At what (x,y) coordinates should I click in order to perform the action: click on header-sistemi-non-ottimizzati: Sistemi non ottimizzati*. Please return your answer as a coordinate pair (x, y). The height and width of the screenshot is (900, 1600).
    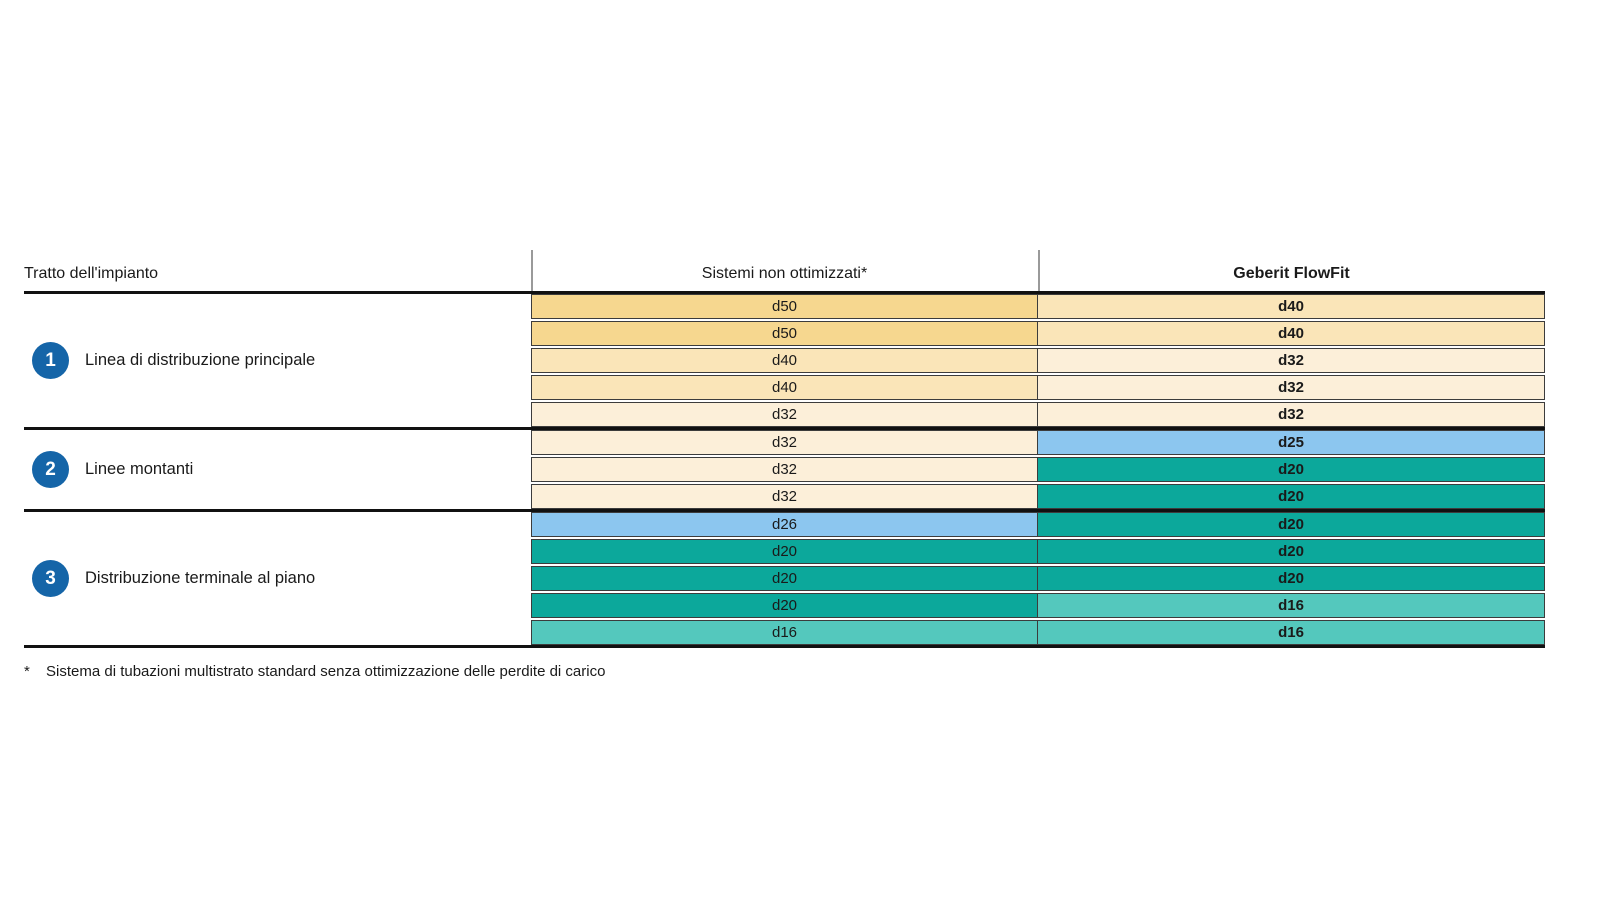
    Looking at the image, I should click on (784, 273).